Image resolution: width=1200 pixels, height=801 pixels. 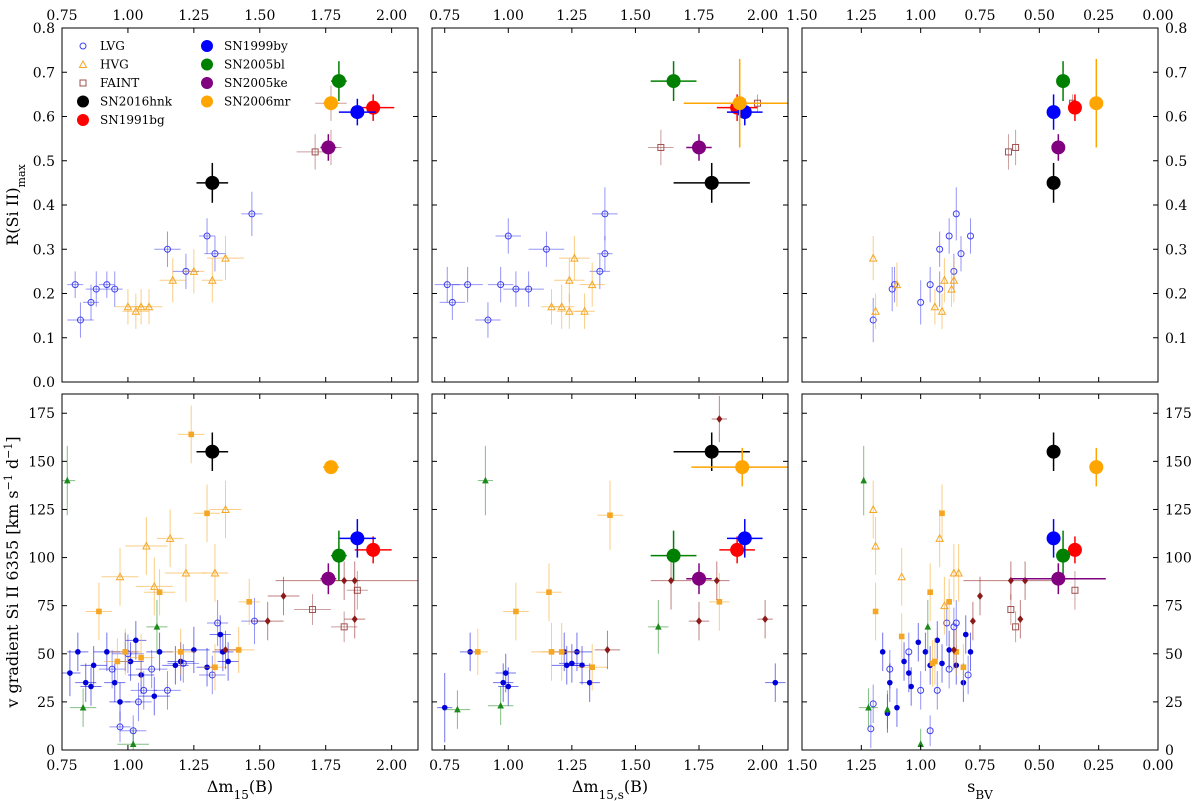 I want to click on panel-top-middle: 0.75 1.00 1.25 1.50 1.75 2.00, so click(x=609, y=195).